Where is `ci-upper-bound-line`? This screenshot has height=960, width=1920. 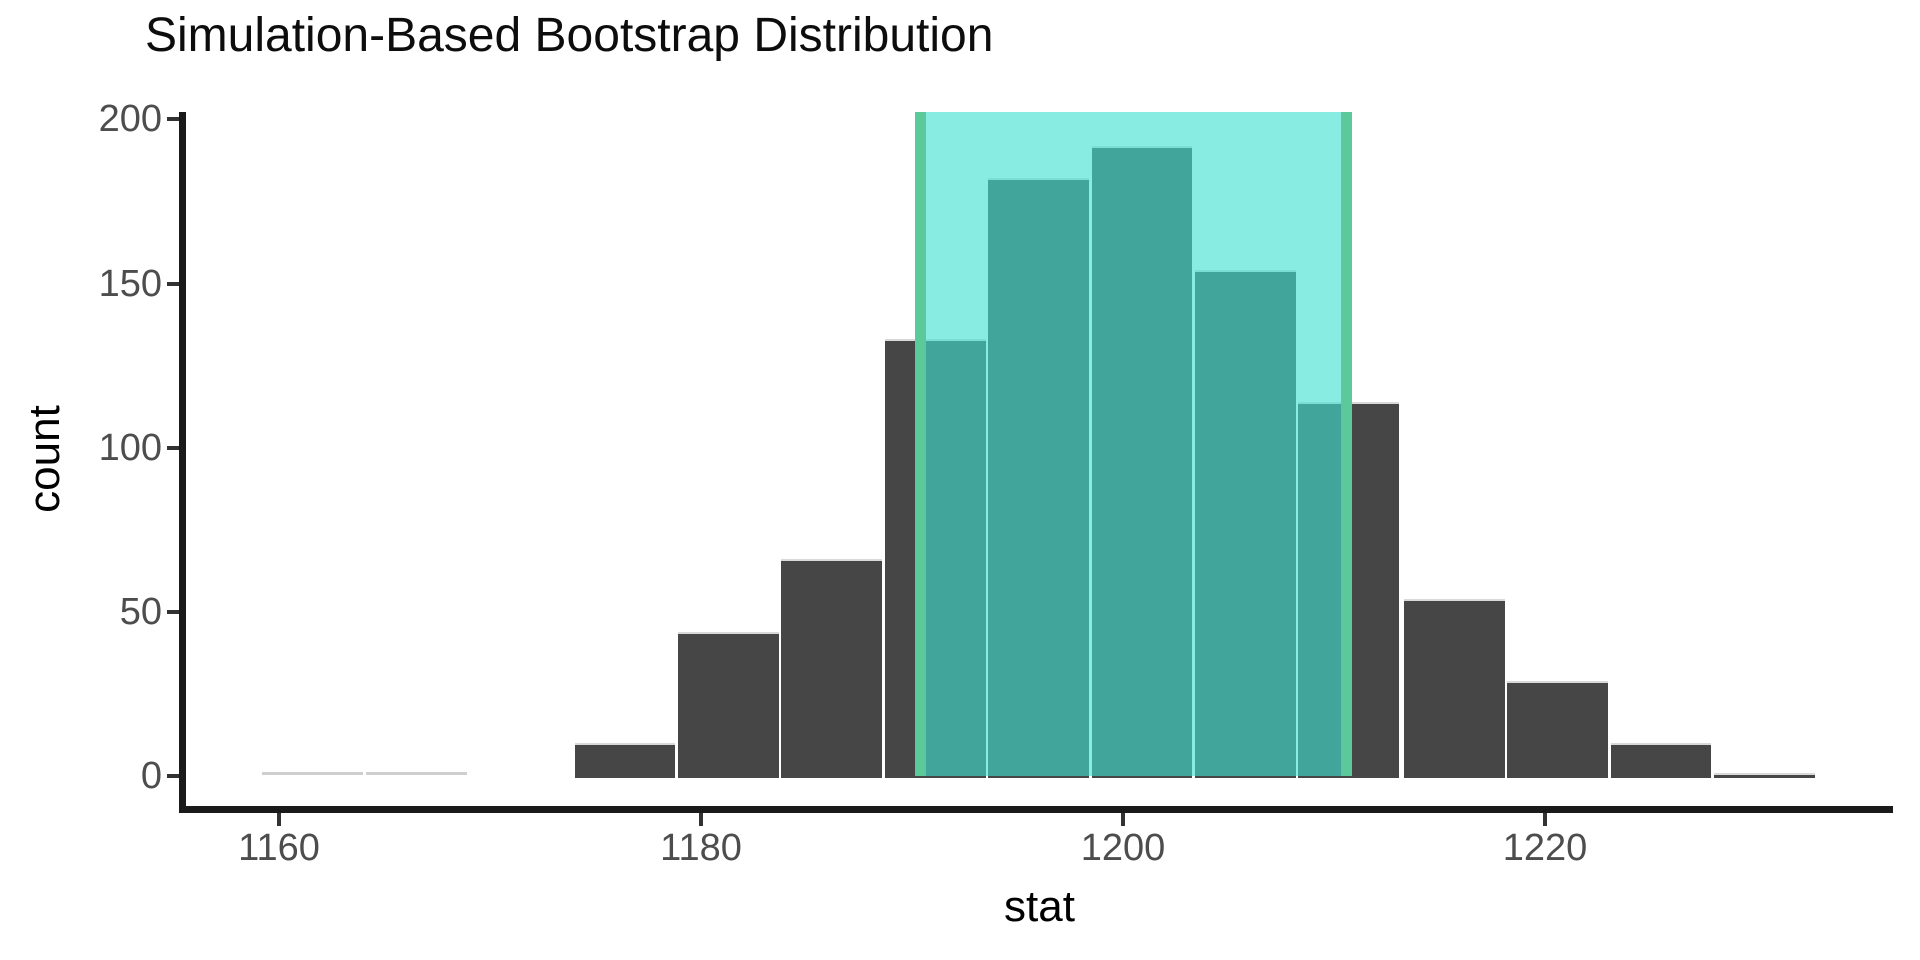 ci-upper-bound-line is located at coordinates (1347, 444).